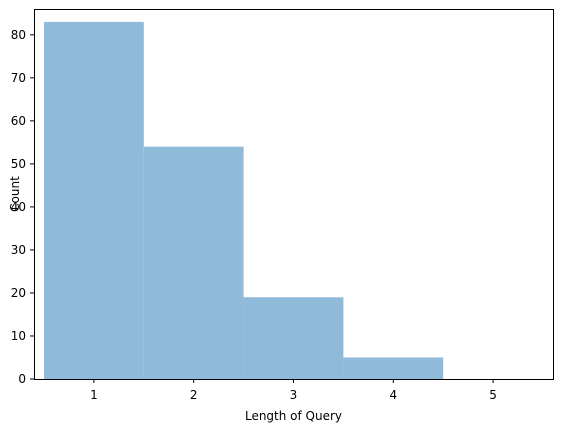 The image size is (562, 432). Describe the element at coordinates (18, 207) in the screenshot. I see `y-tick-label: 40` at that location.